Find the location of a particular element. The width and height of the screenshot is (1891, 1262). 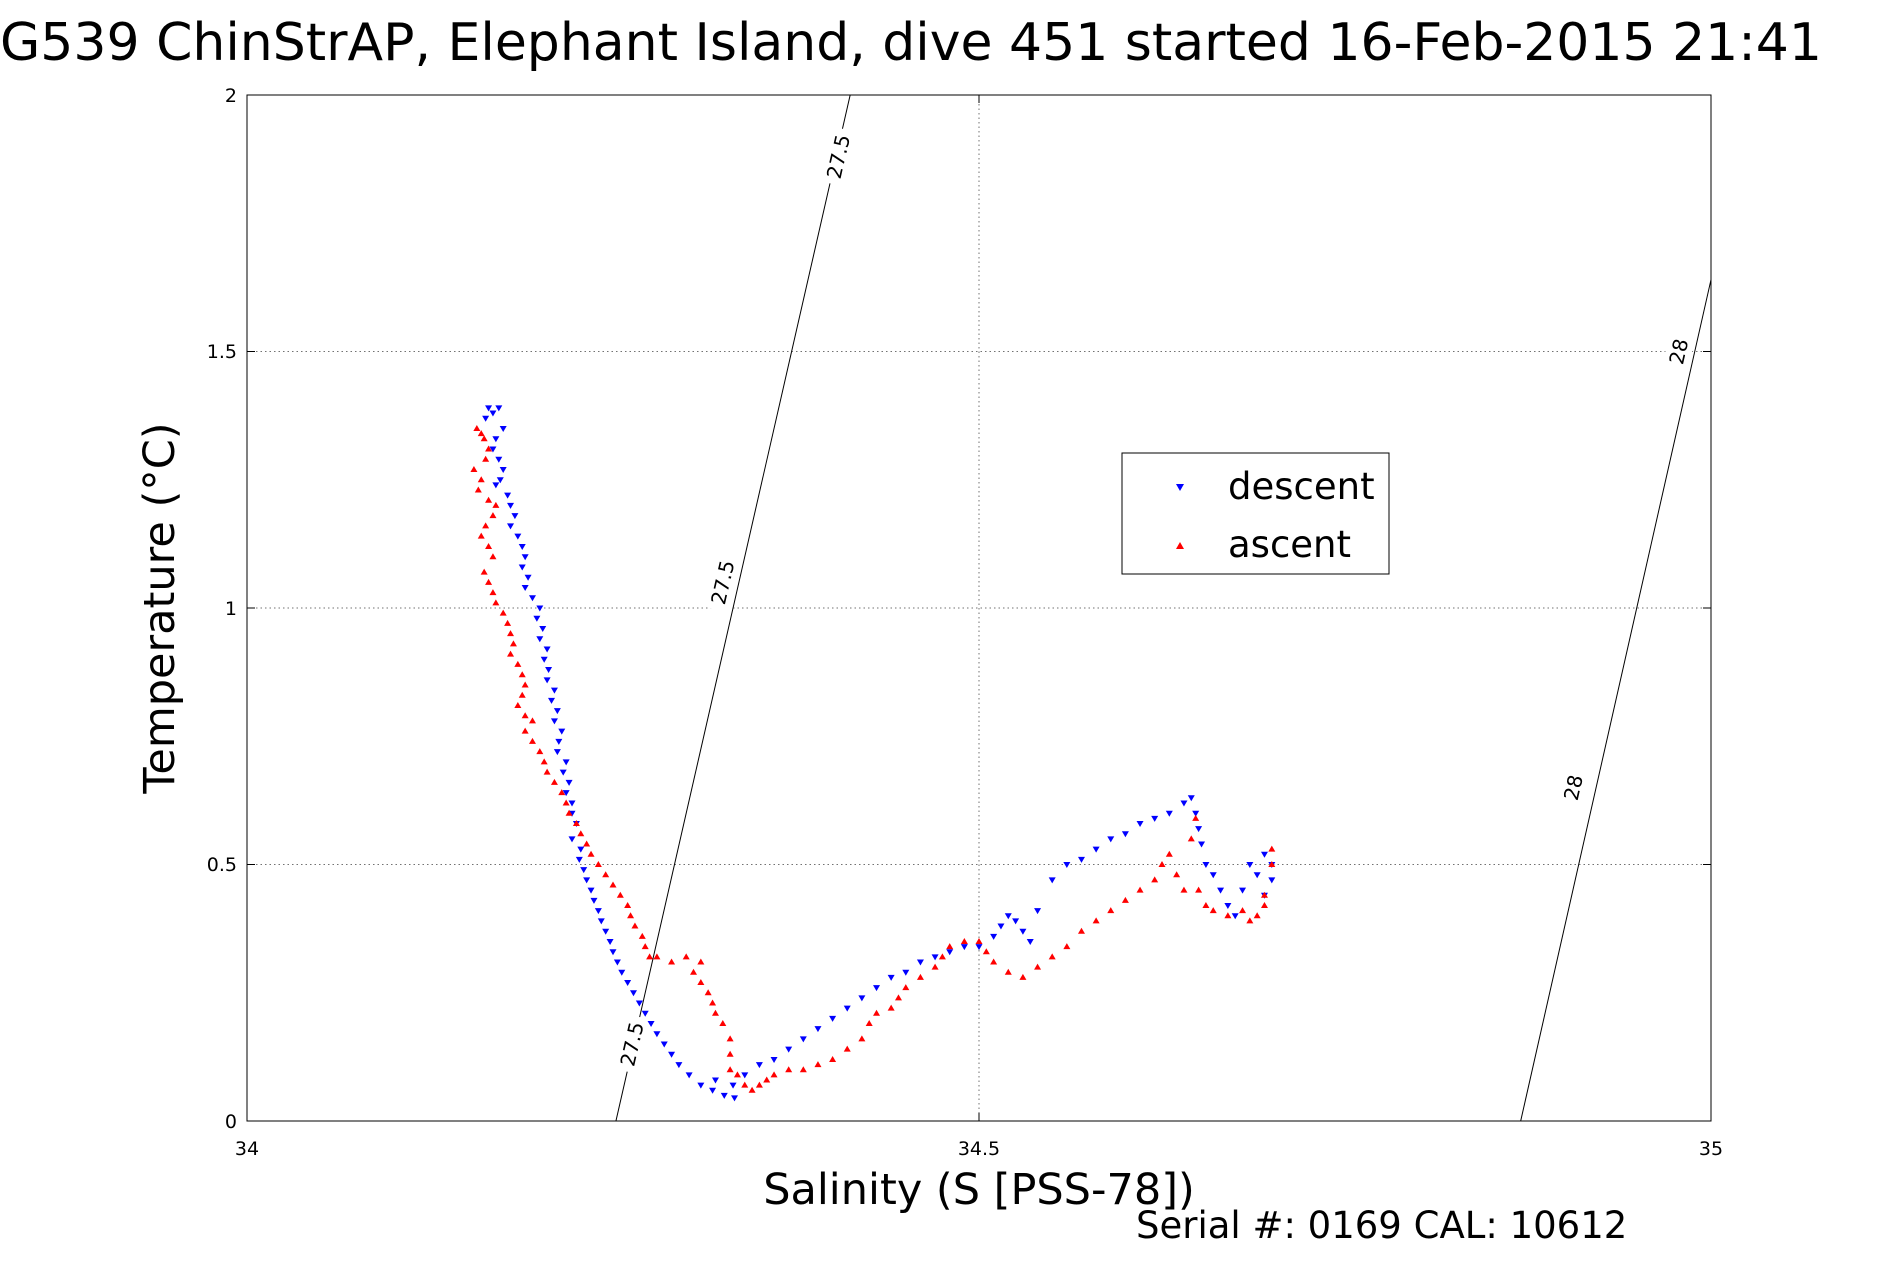

legend-box is located at coordinates (1255, 513).